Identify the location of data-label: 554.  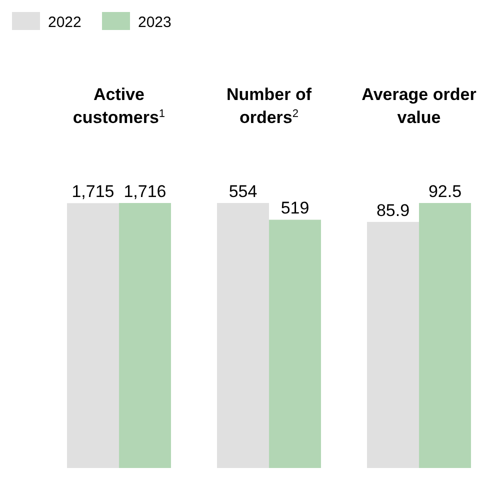
(243, 191).